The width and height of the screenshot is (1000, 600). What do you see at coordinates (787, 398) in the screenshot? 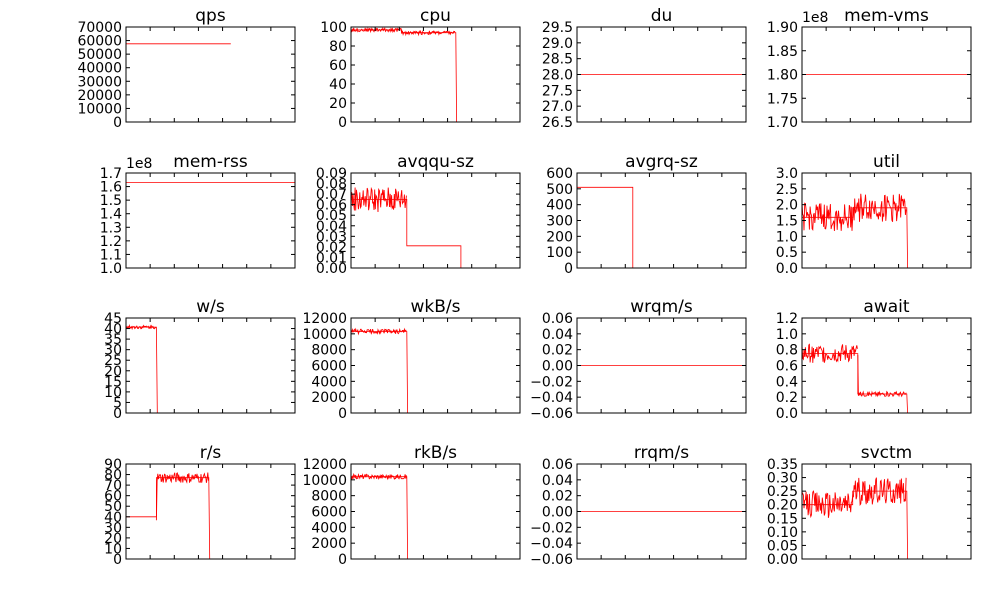
I see `y-tick-label: 0.2` at bounding box center [787, 398].